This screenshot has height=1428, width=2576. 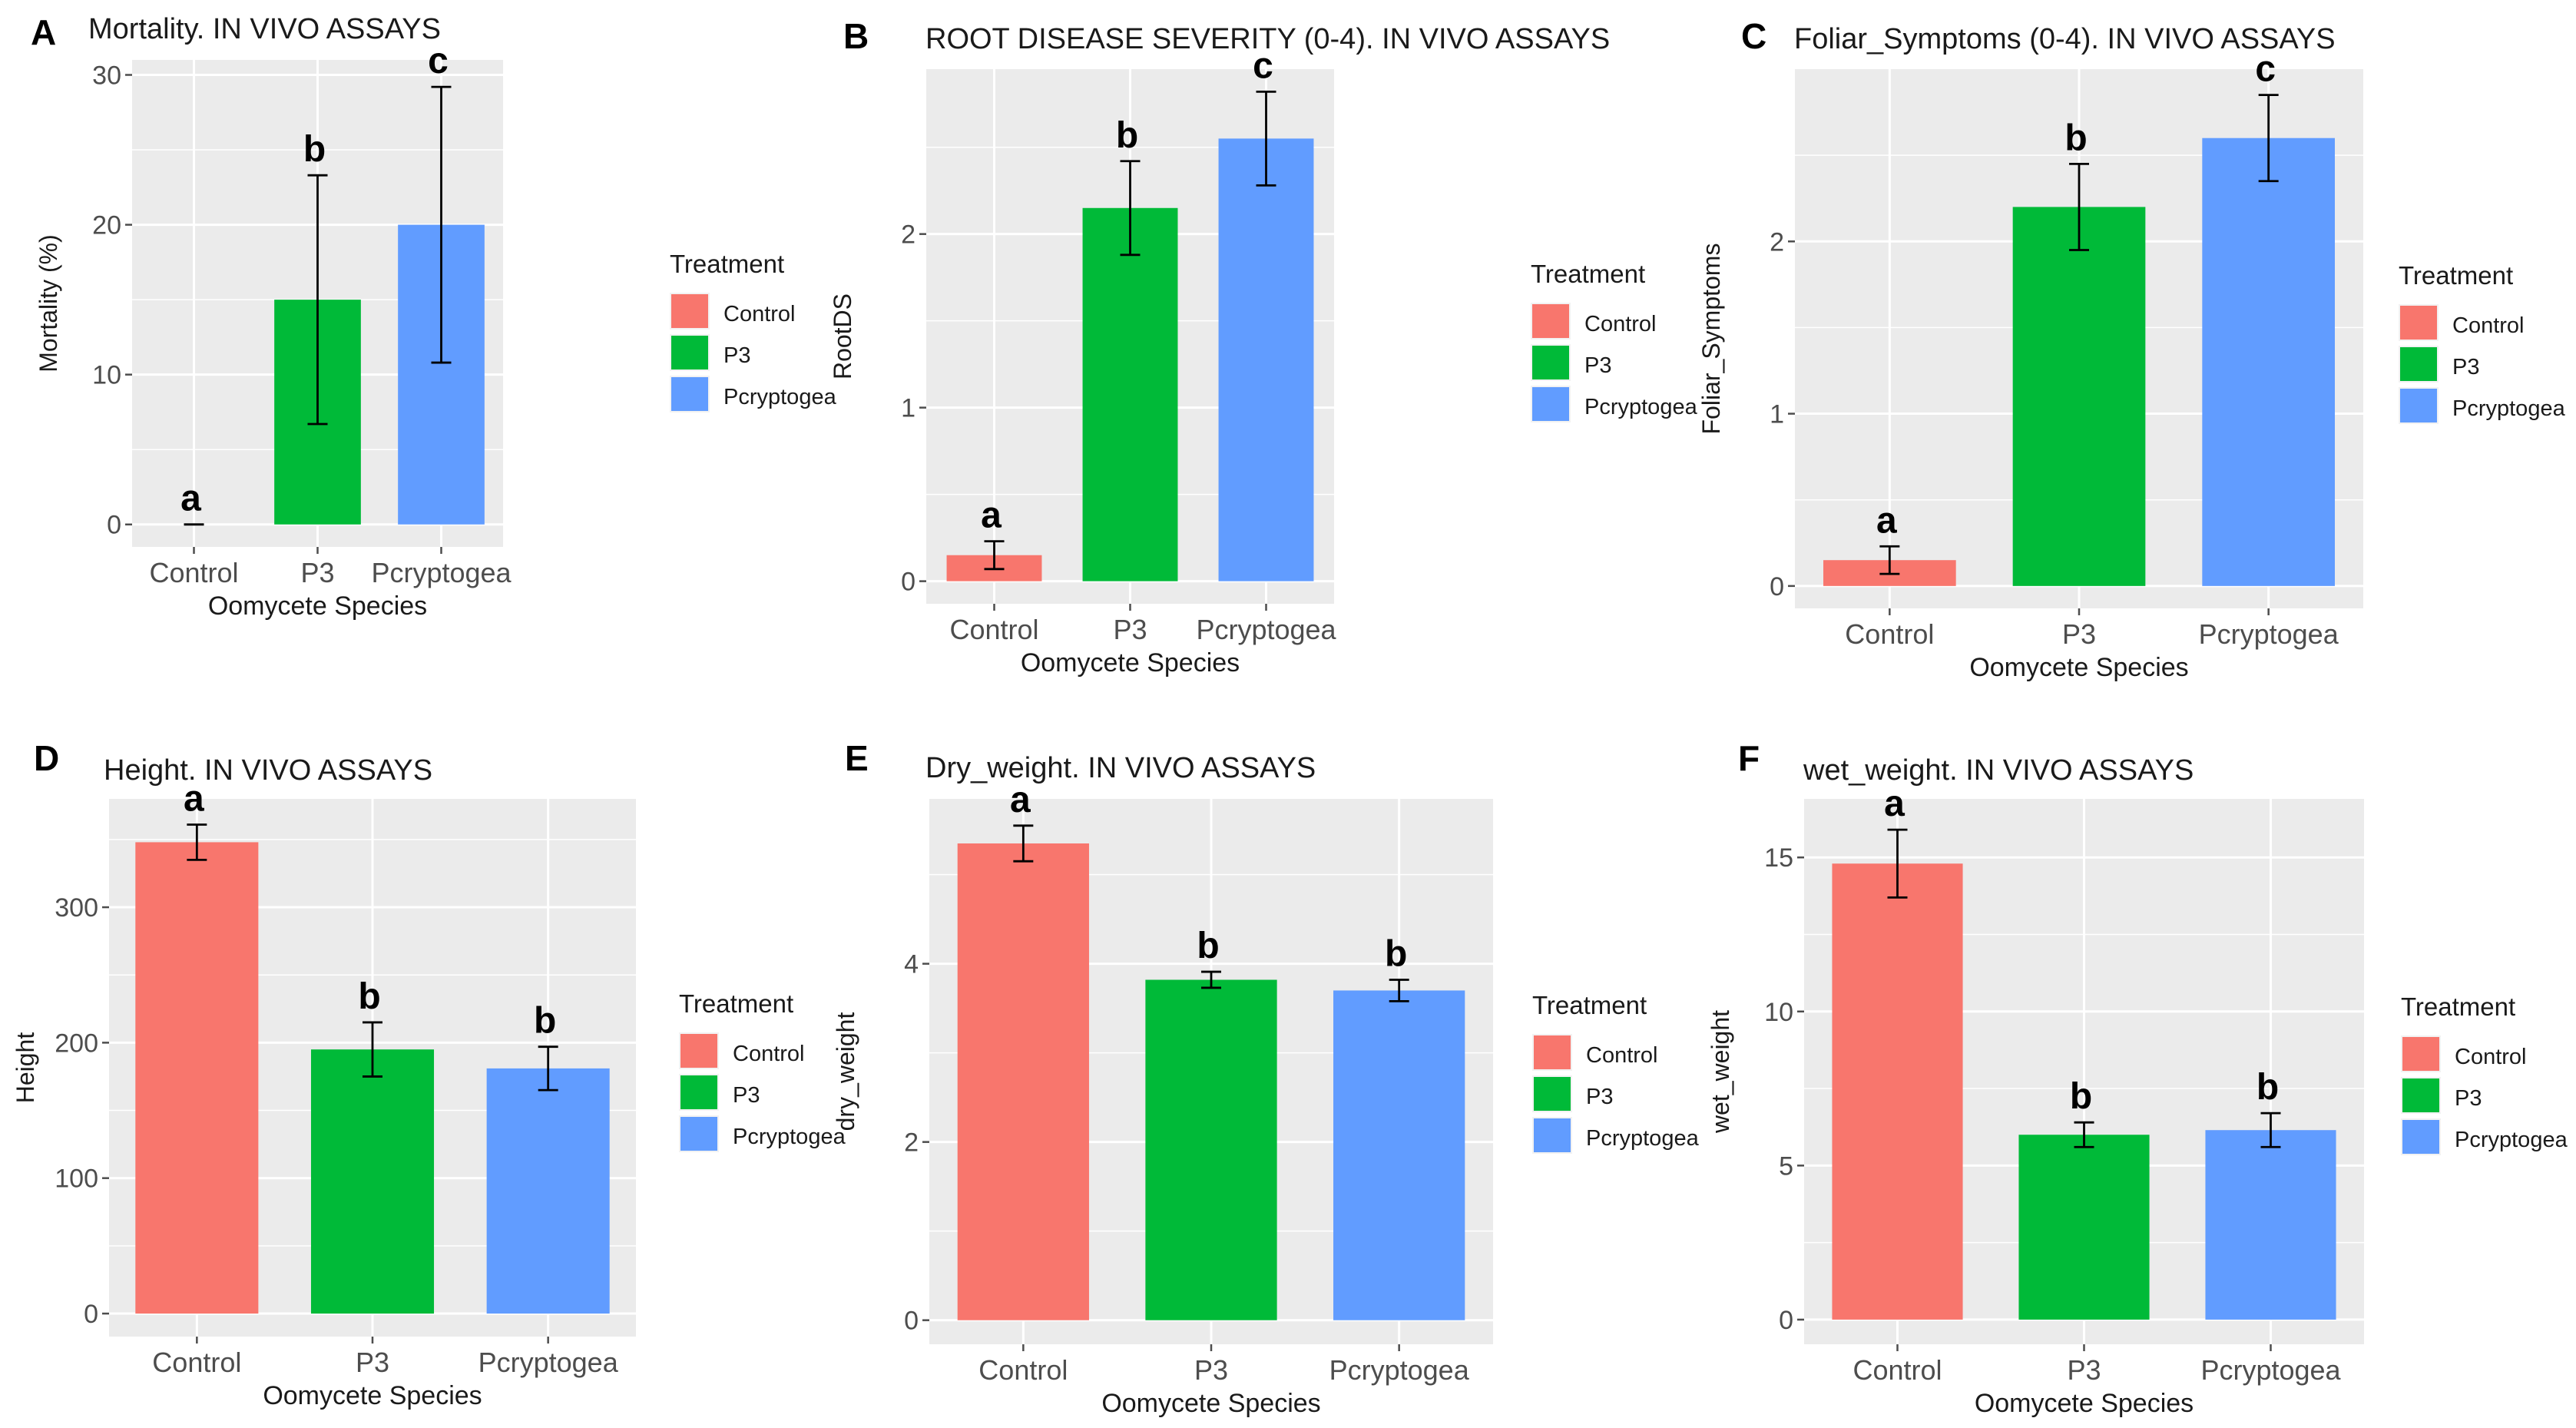 What do you see at coordinates (1711, 339) in the screenshot?
I see `y-axis-title: Foliar_Symptoms` at bounding box center [1711, 339].